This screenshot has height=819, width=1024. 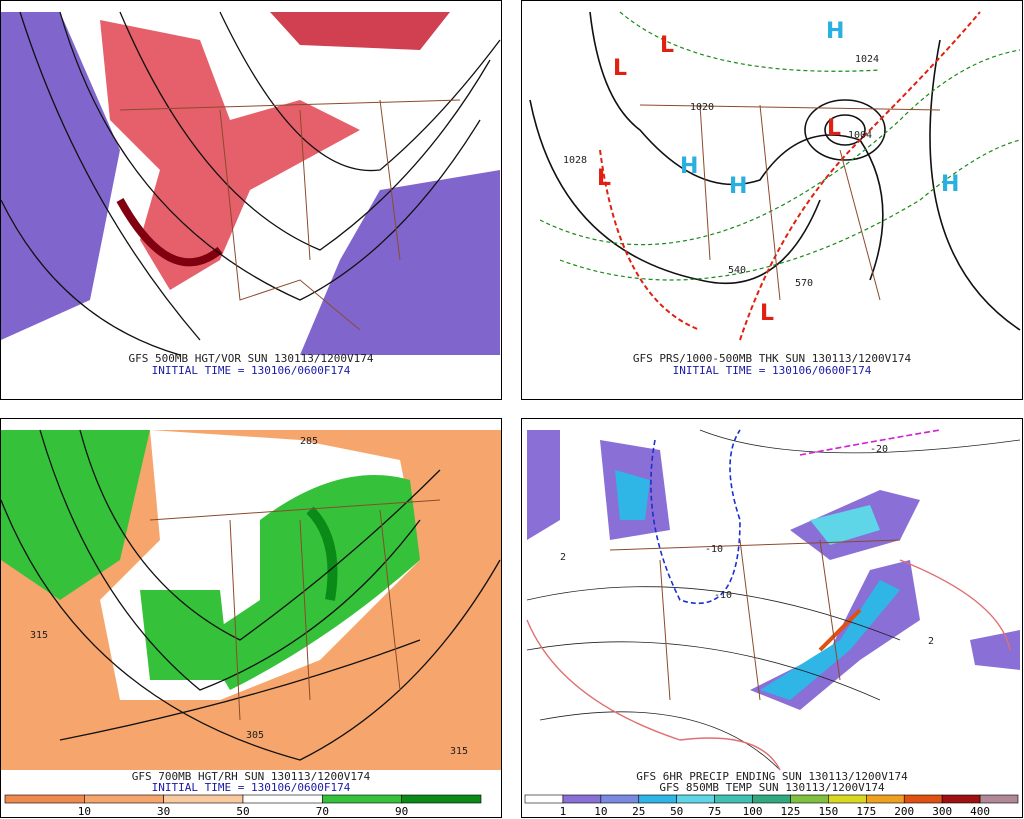 I want to click on colorbar: 1 10 25 50 75 100 125 150 175 200 300 400, so click(x=771, y=806).